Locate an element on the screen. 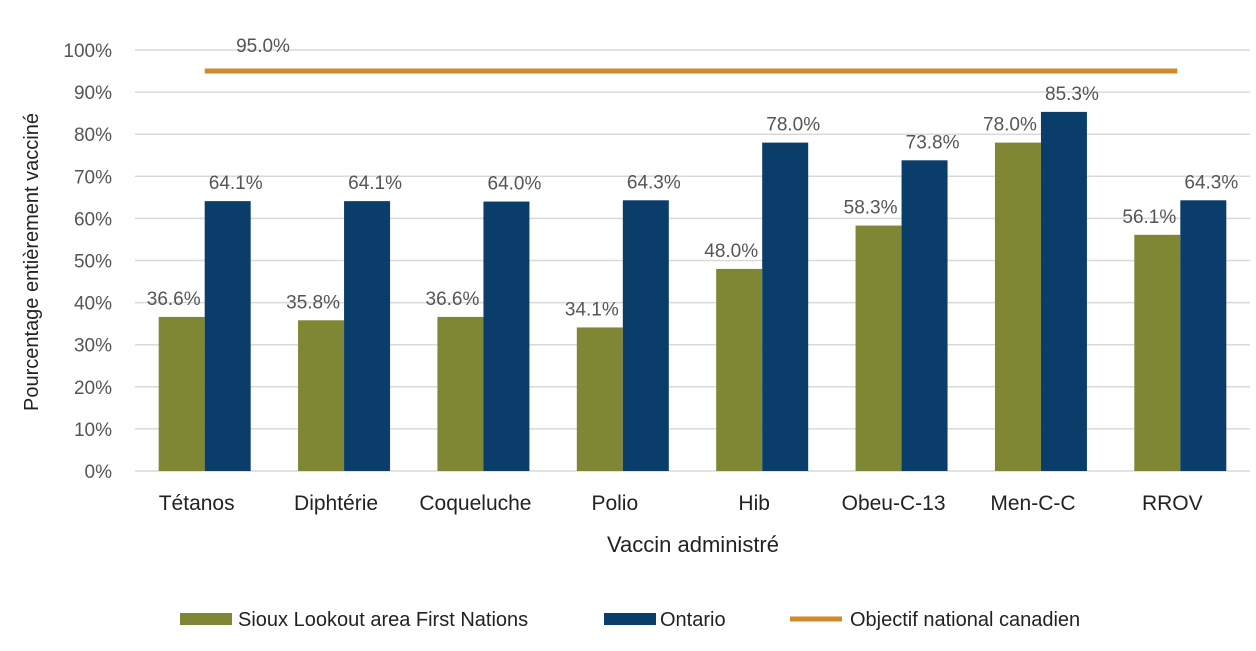 This screenshot has width=1256, height=651. y-tick-label: 50% is located at coordinates (93, 262).